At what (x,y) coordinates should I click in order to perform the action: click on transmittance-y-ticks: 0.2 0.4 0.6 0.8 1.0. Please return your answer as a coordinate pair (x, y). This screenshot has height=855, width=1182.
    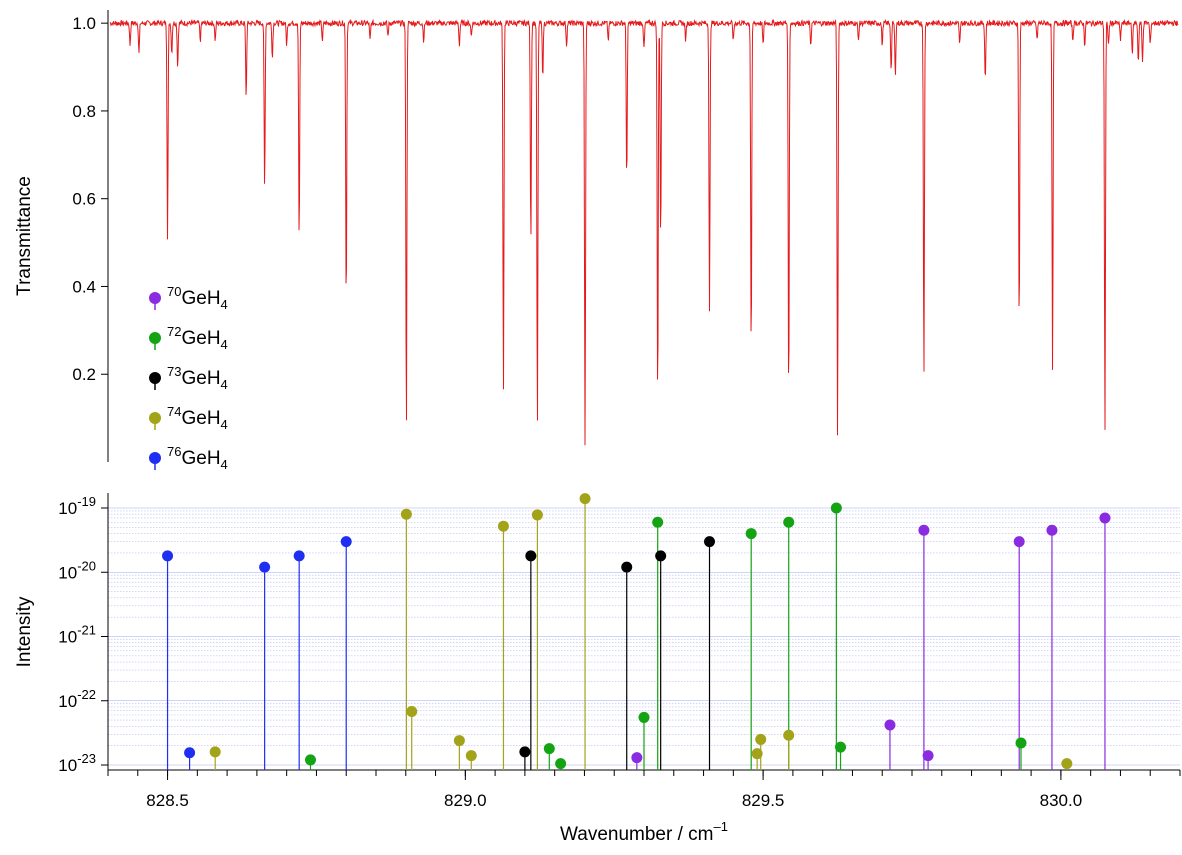
    Looking at the image, I should click on (90, 199).